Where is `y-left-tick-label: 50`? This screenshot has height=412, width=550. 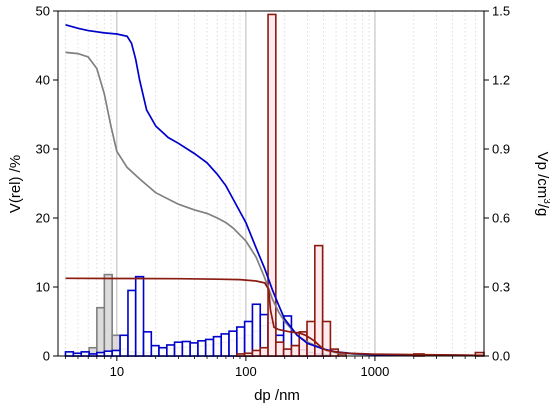 y-left-tick-label: 50 is located at coordinates (43, 11).